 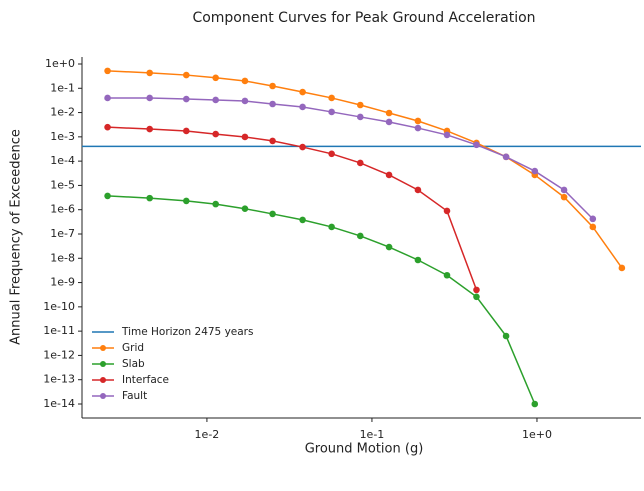 What do you see at coordinates (537, 434) in the screenshot?
I see `x-tick-label: 1e+0` at bounding box center [537, 434].